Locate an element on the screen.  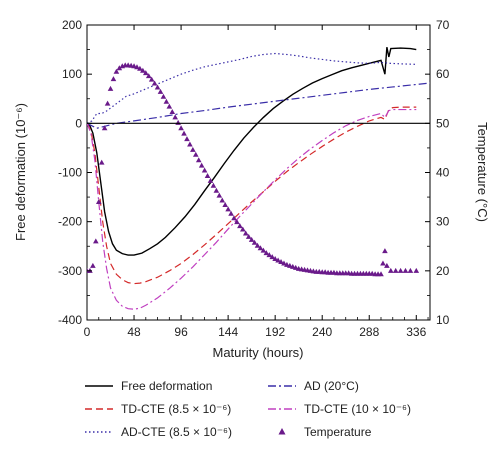
legend-item-td-cte-8-5-10: TD-CTE (8.5 × 10⁻⁶) is located at coordinates (158, 409).